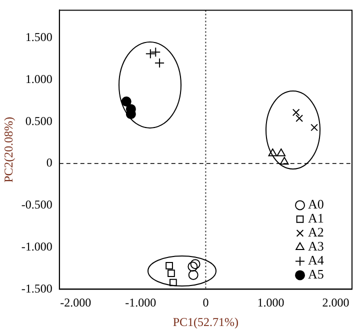  What do you see at coordinates (76, 303) in the screenshot?
I see `x-tick-label: -2.000` at bounding box center [76, 303].